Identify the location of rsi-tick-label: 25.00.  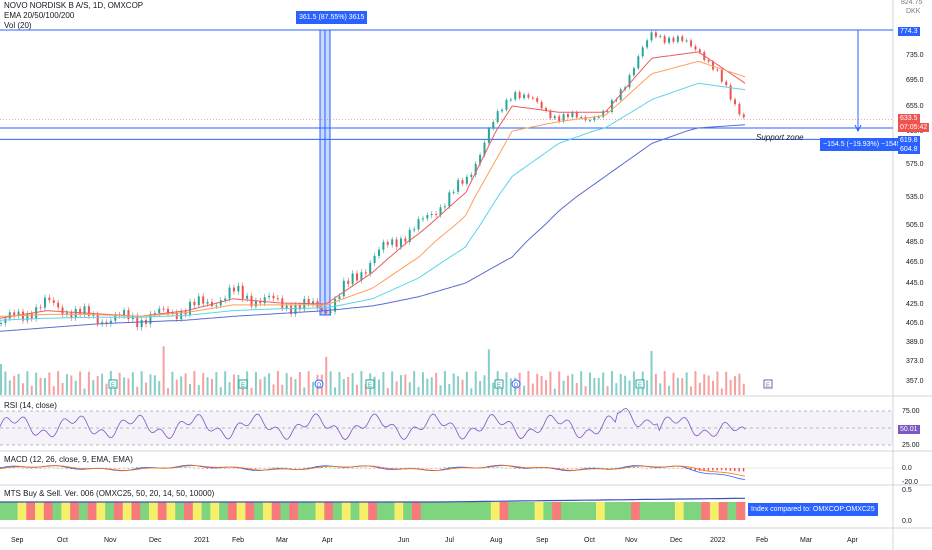
(911, 445).